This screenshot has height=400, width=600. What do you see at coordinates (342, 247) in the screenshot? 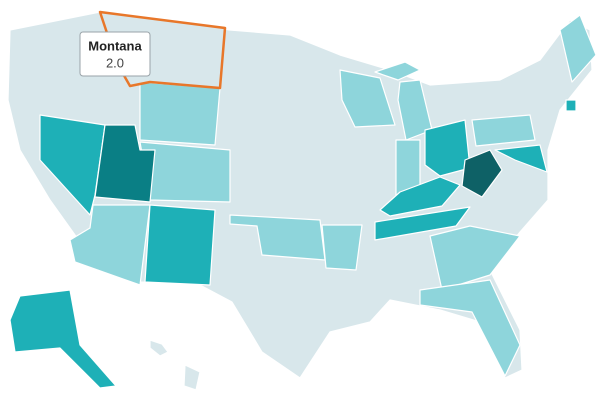
I see `arkansas` at bounding box center [342, 247].